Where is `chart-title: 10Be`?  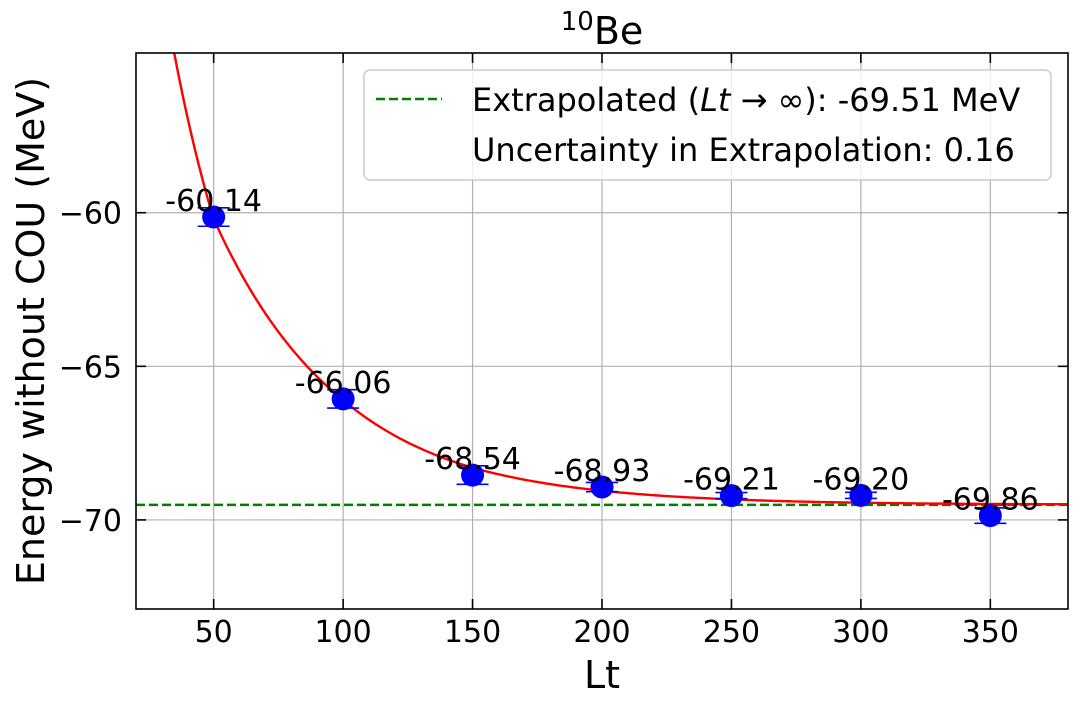 chart-title: 10Be is located at coordinates (602, 30).